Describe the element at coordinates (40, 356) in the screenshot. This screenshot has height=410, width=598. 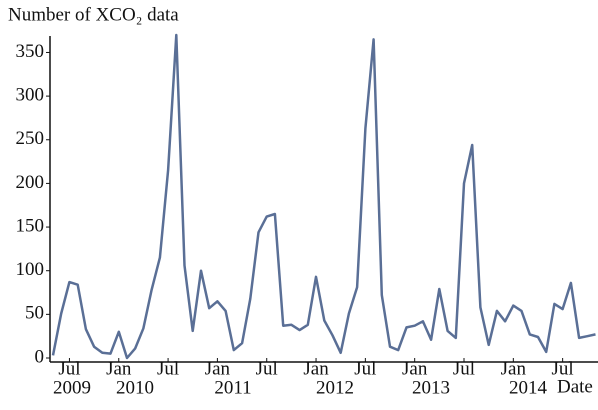
I see `y-tick-label: 0` at that location.